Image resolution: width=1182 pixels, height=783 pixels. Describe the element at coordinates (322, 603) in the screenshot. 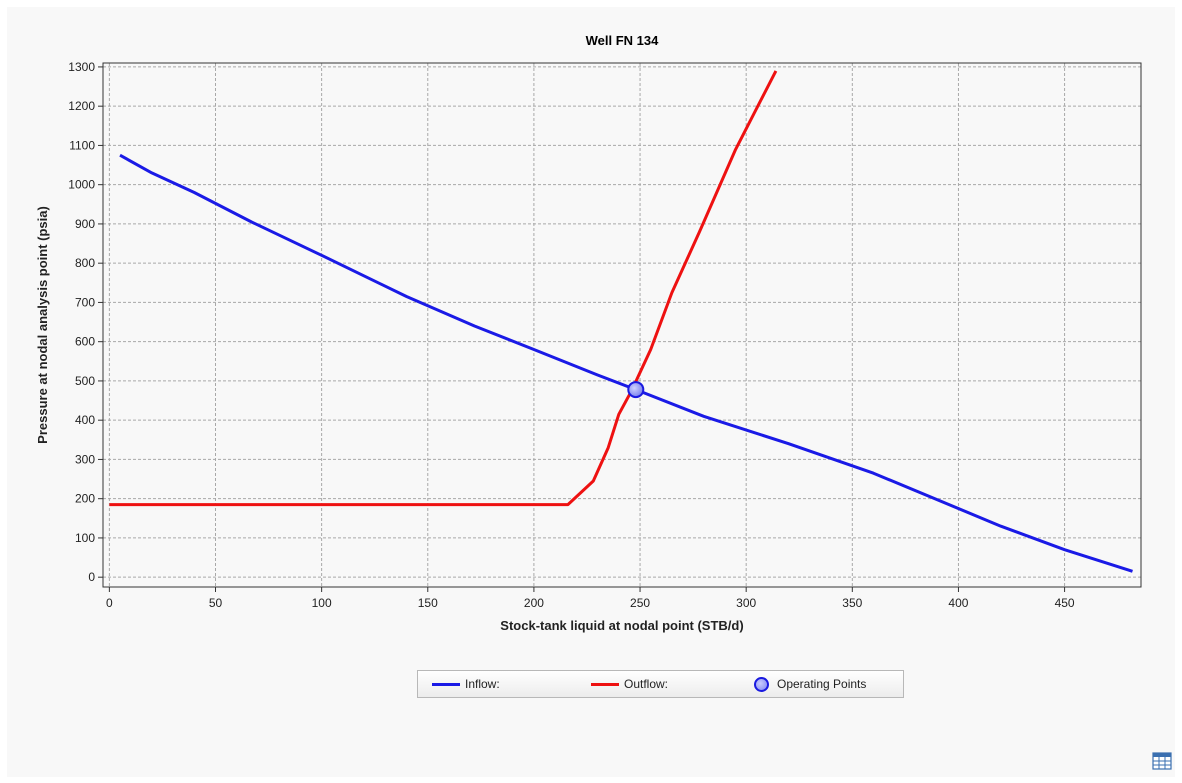

I see `x-tick-label-100: 100` at that location.